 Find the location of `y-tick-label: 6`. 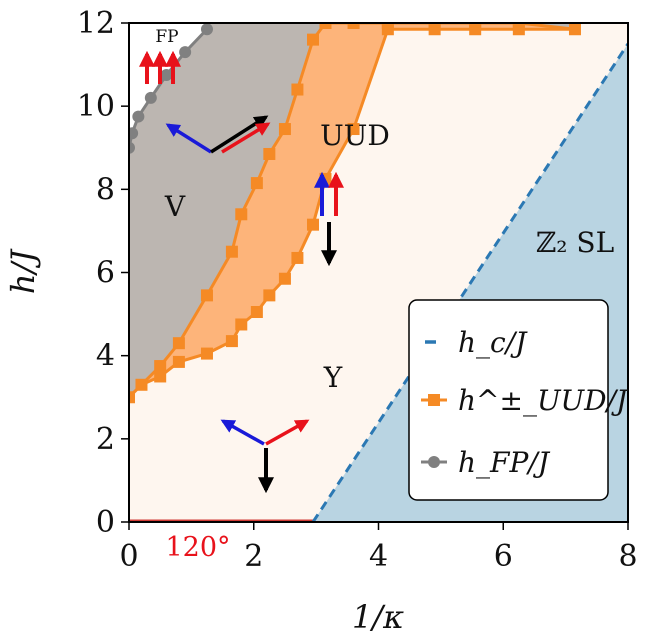

y-tick-label: 6 is located at coordinates (105, 273).